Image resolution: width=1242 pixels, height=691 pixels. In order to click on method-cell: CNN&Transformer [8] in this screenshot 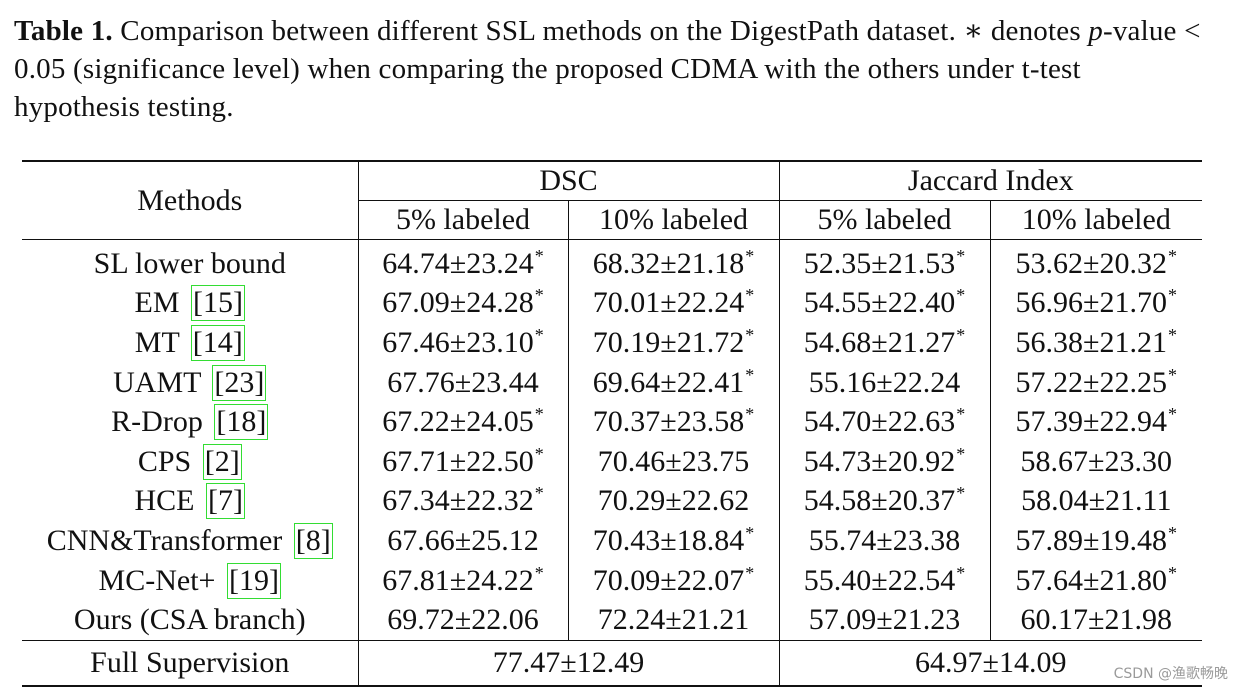, I will do `click(190, 541)`.